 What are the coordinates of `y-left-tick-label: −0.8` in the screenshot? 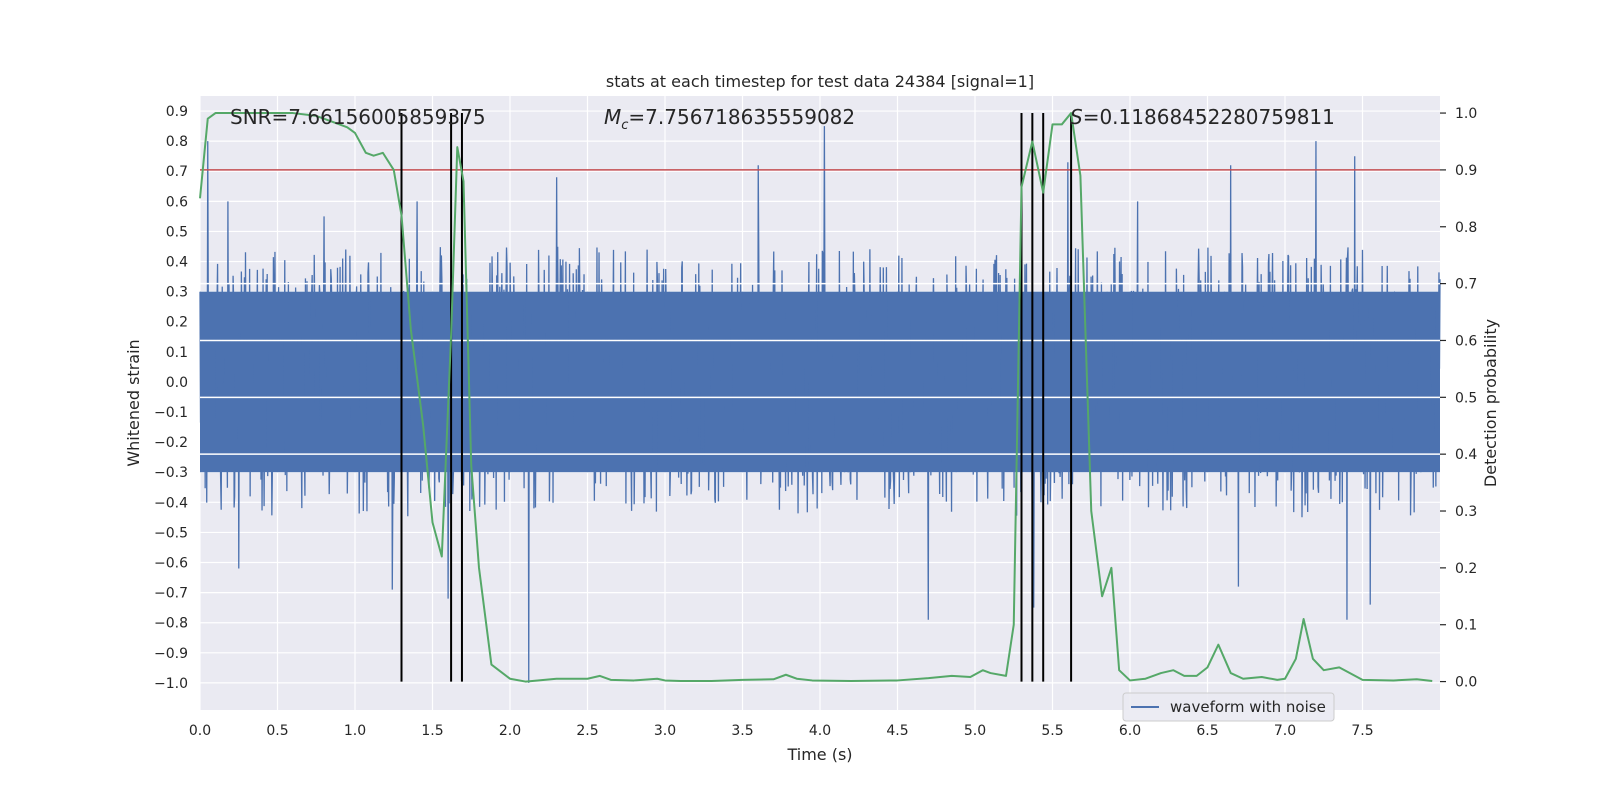 It's located at (171, 624).